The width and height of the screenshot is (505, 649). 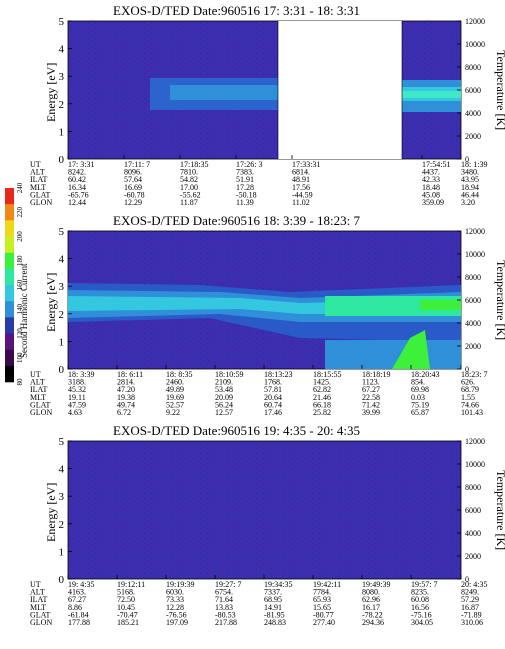 I want to click on ephemeris-value: 19.69, so click(x=175, y=397).